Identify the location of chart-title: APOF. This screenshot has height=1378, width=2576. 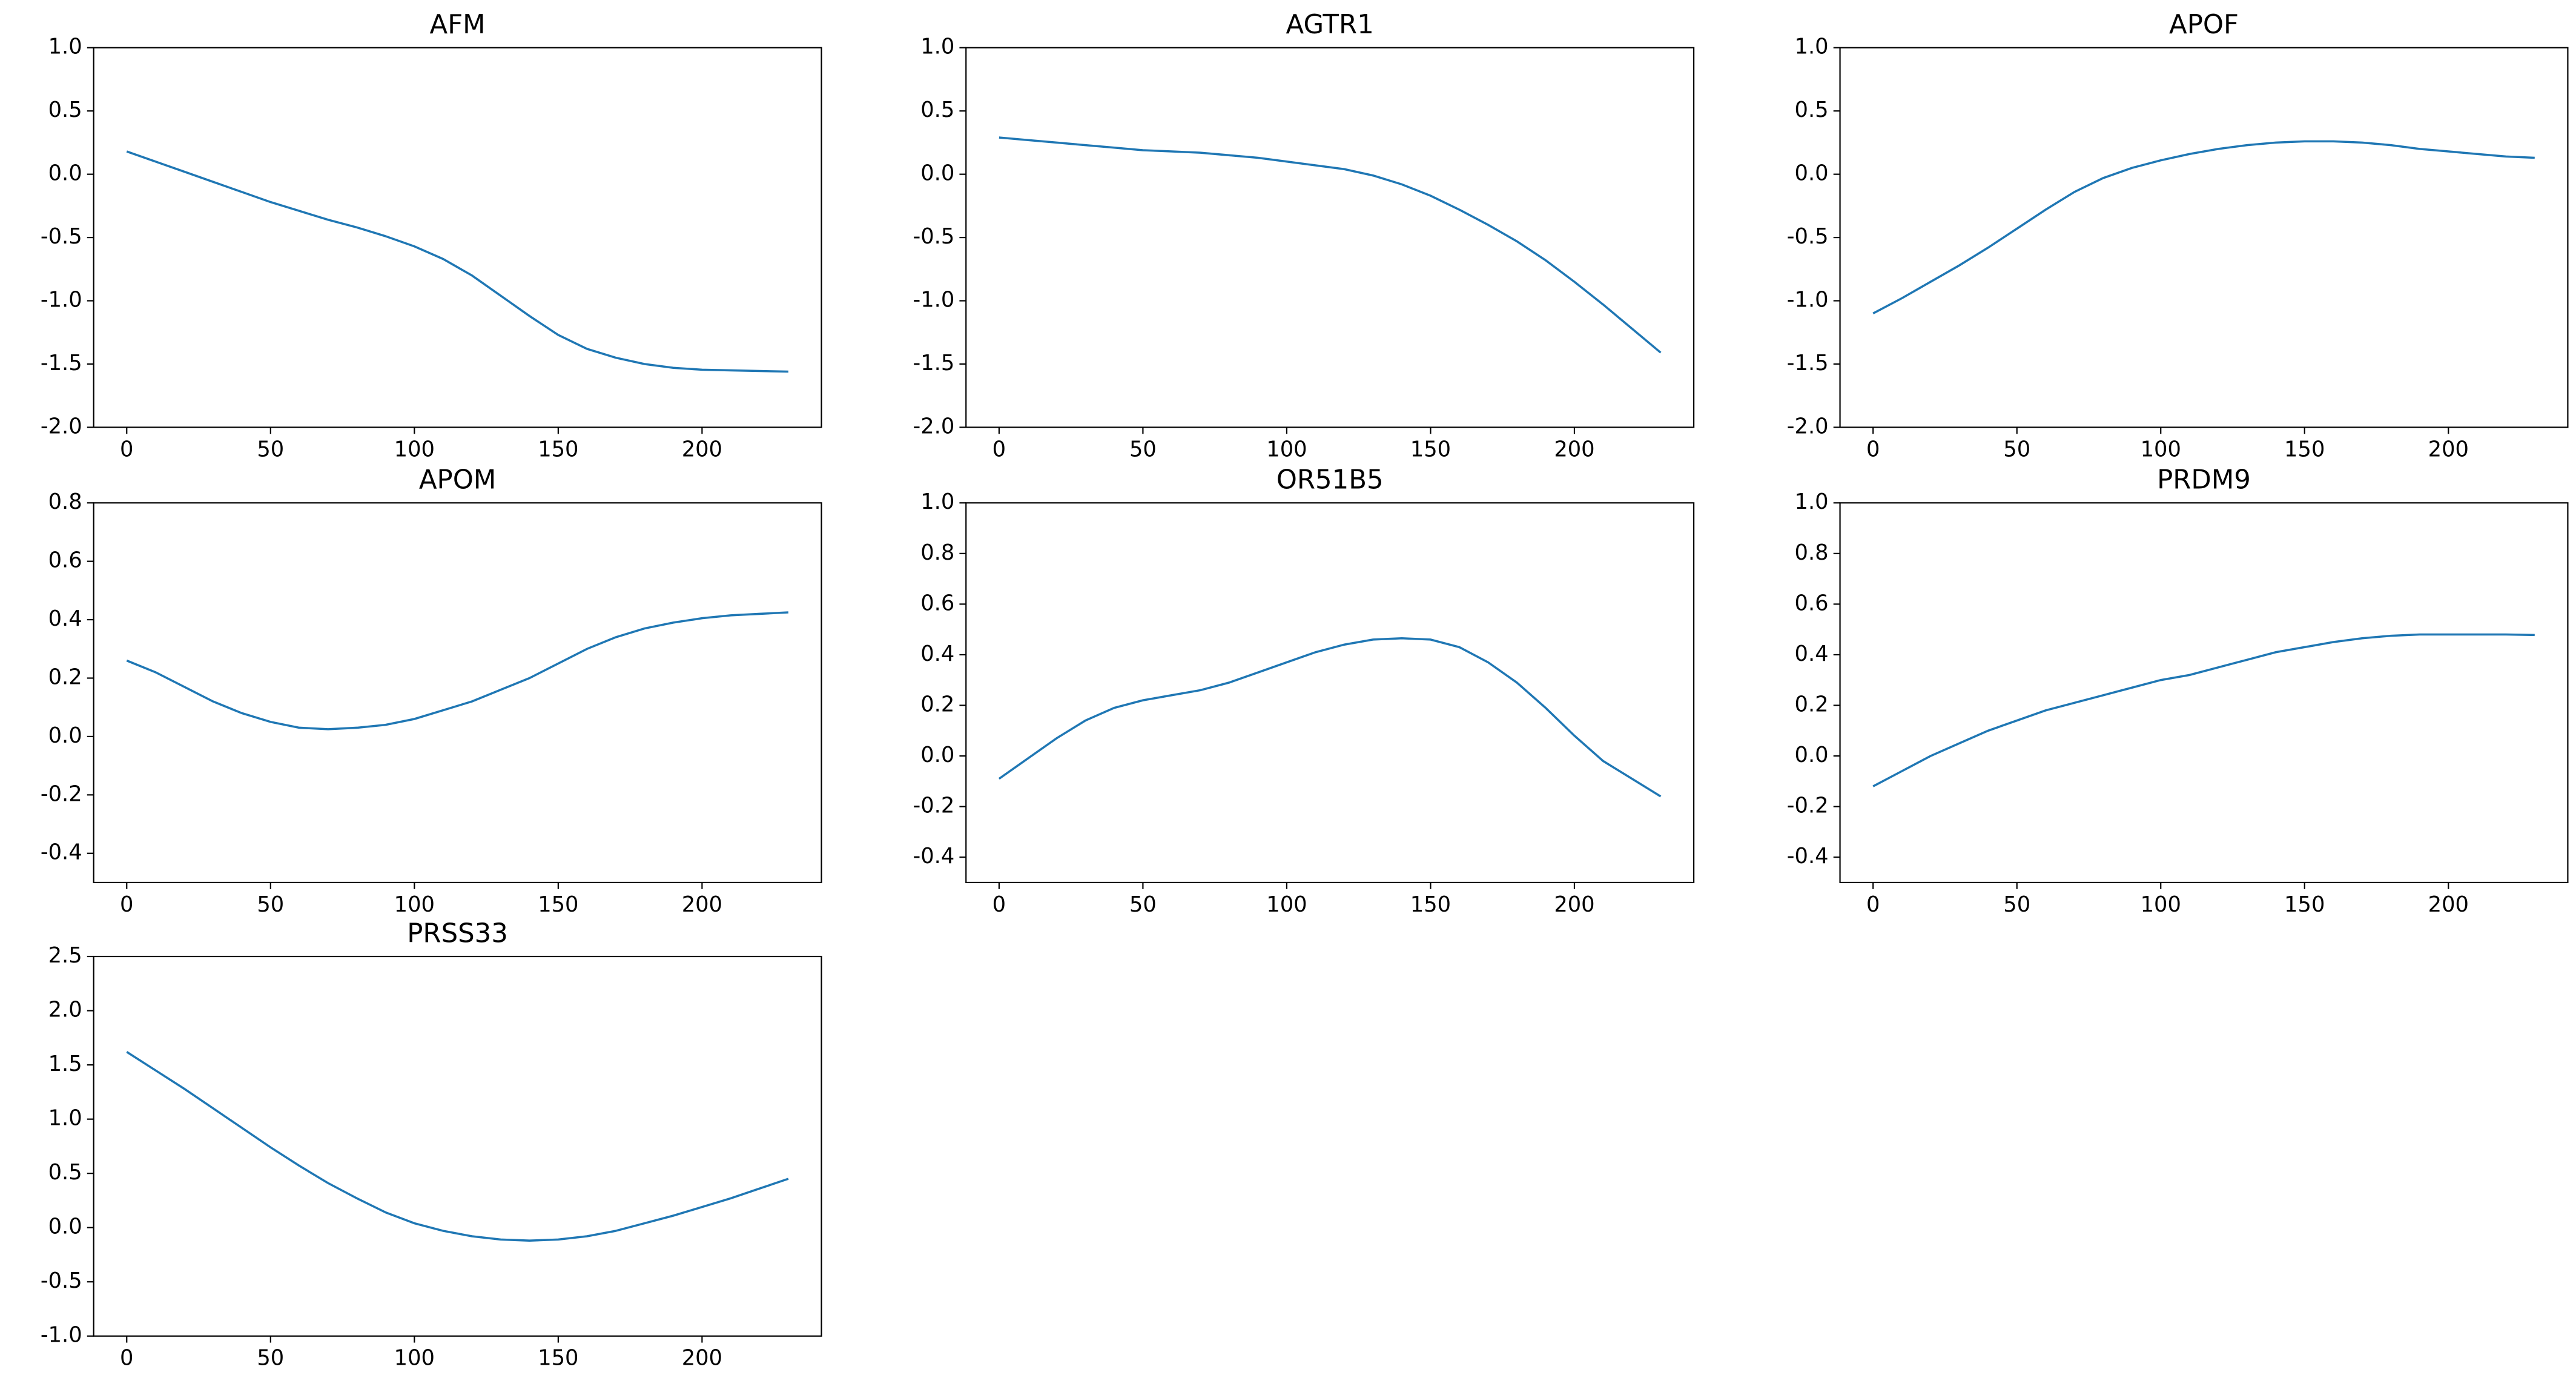
(2204, 25).